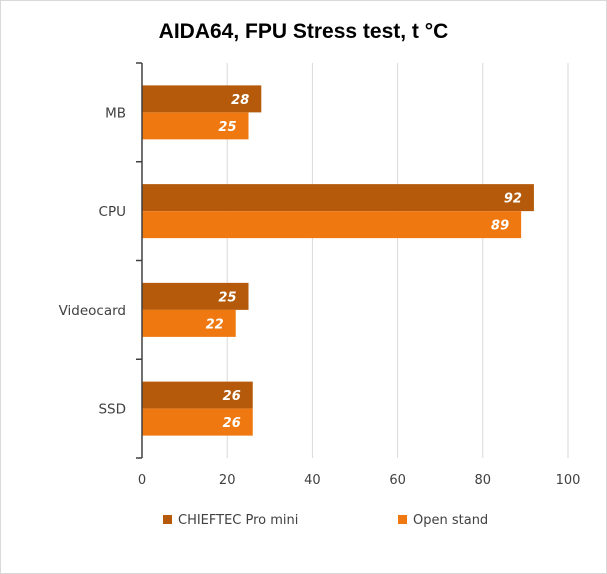 This screenshot has height=574, width=607. I want to click on category-label: CPU, so click(112, 212).